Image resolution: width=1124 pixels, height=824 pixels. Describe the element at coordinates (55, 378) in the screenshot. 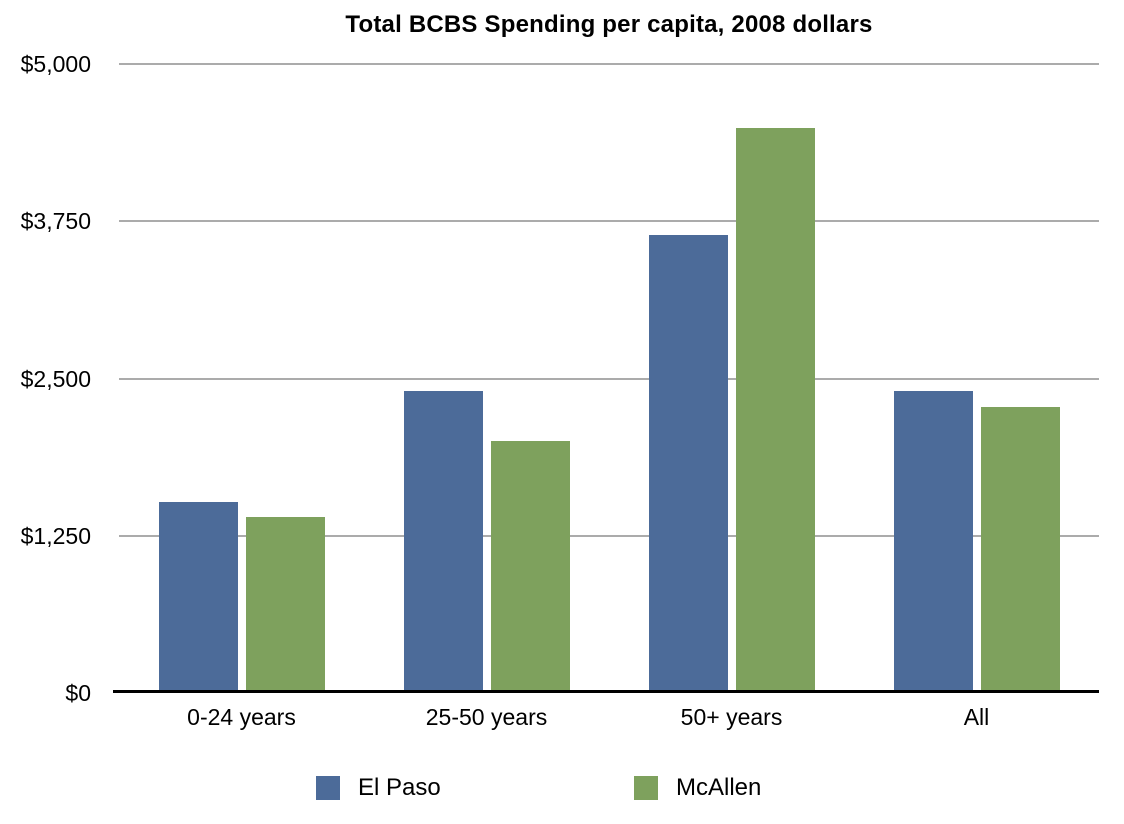

I see `y-tick-label-2500: $2,500` at that location.